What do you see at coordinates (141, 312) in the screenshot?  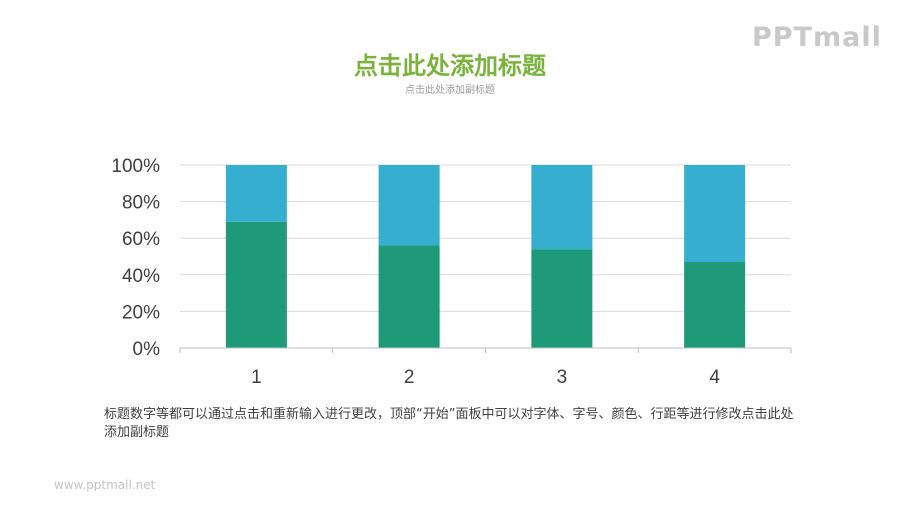 I see `y-tick-label: 20%` at bounding box center [141, 312].